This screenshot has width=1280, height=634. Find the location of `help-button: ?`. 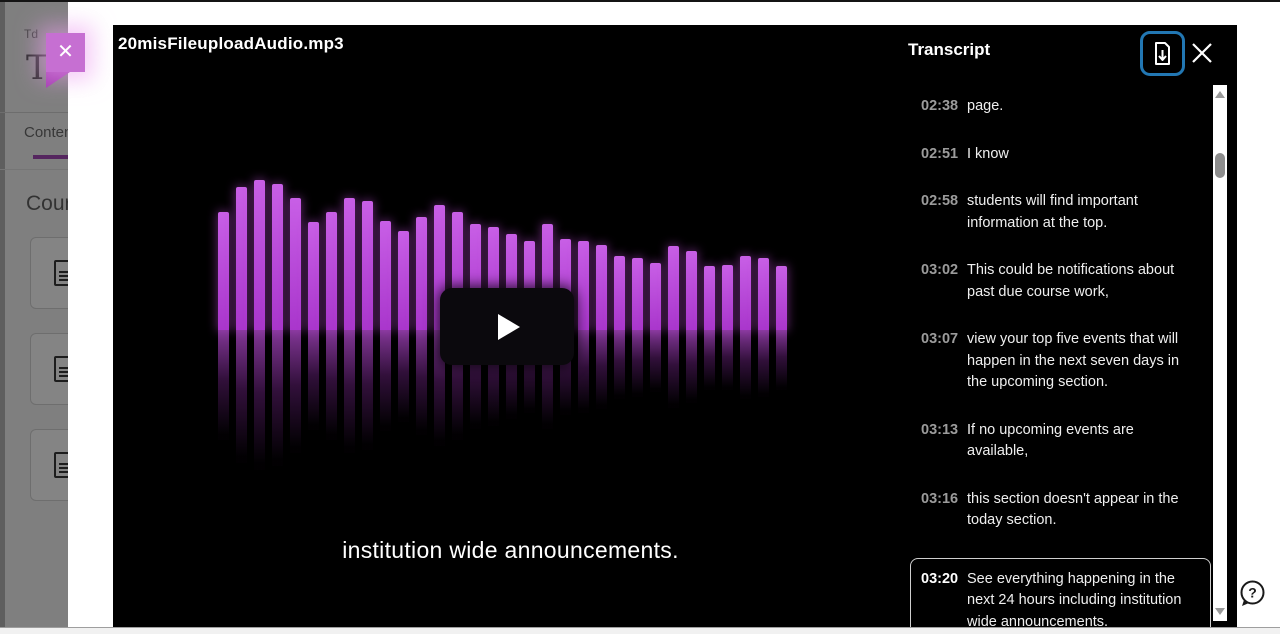

help-button: ? is located at coordinates (1252, 593).